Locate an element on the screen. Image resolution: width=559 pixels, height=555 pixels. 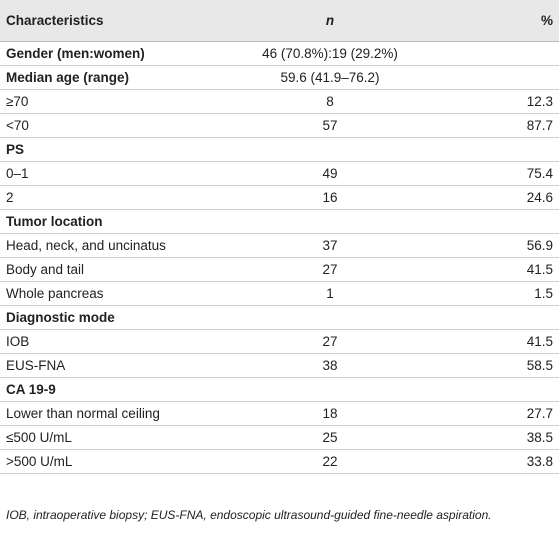
cell: 18 is located at coordinates (330, 413).